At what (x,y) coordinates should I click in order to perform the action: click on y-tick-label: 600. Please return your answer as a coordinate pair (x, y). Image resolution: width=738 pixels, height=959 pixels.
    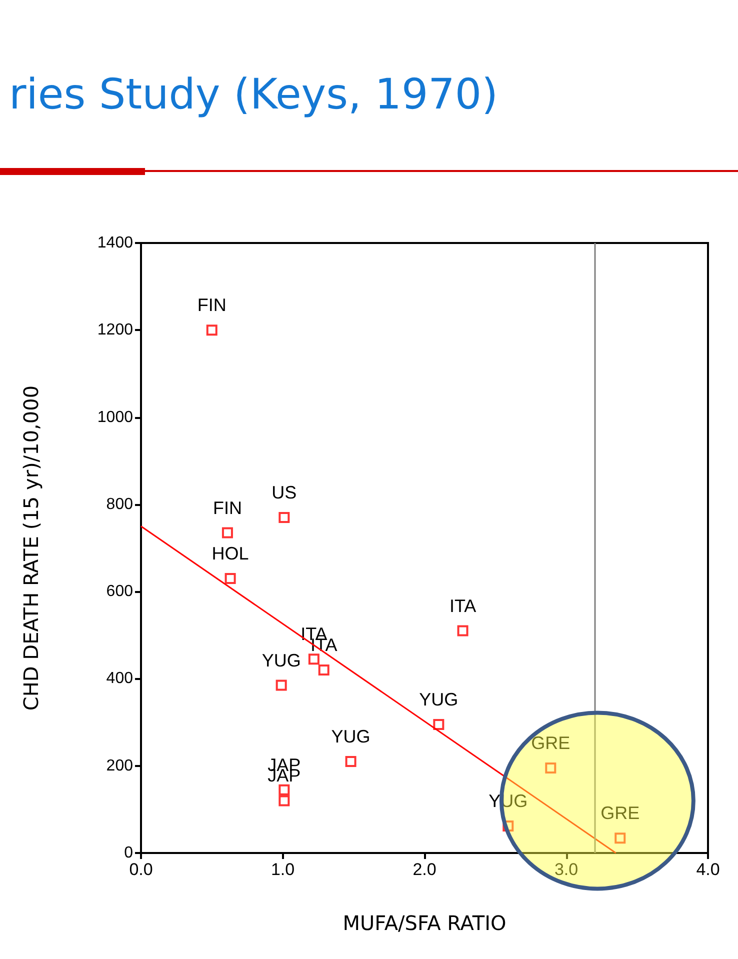
    Looking at the image, I should click on (120, 591).